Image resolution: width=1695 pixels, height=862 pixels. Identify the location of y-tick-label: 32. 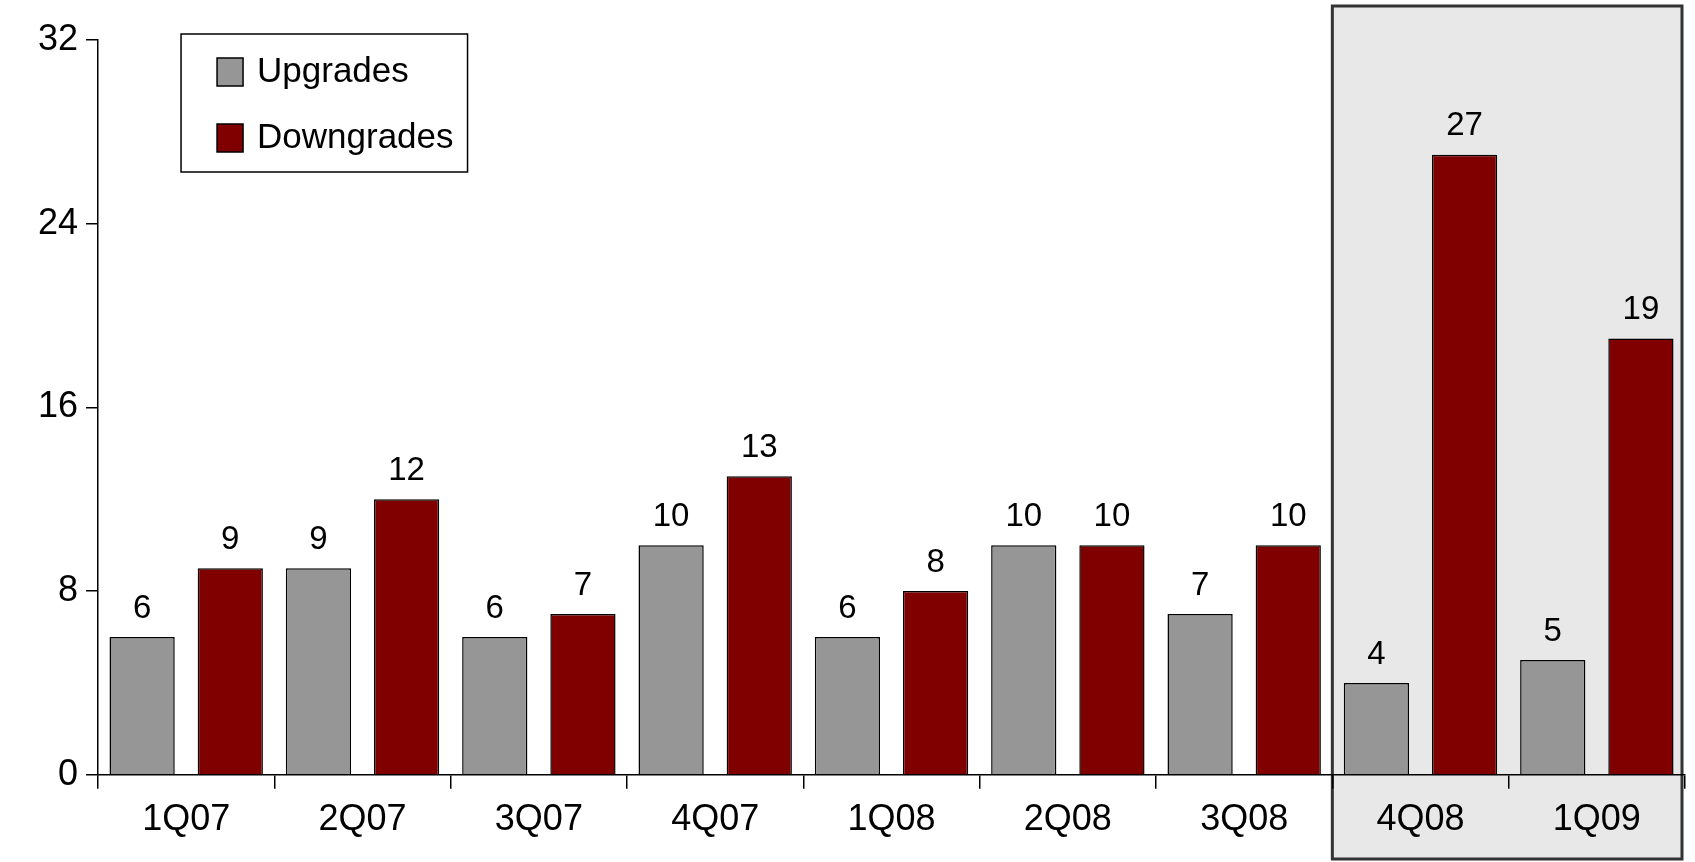
(58, 37).